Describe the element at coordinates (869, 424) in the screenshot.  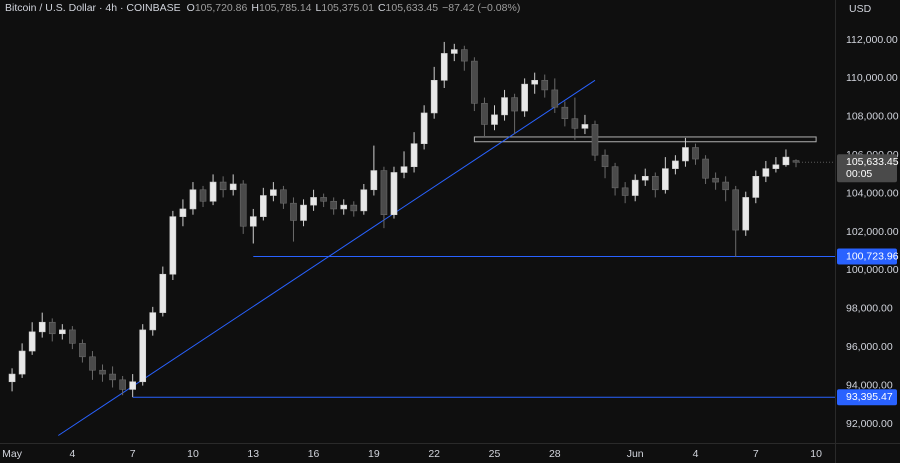
I see `y-tick-label: 92,000.00` at that location.